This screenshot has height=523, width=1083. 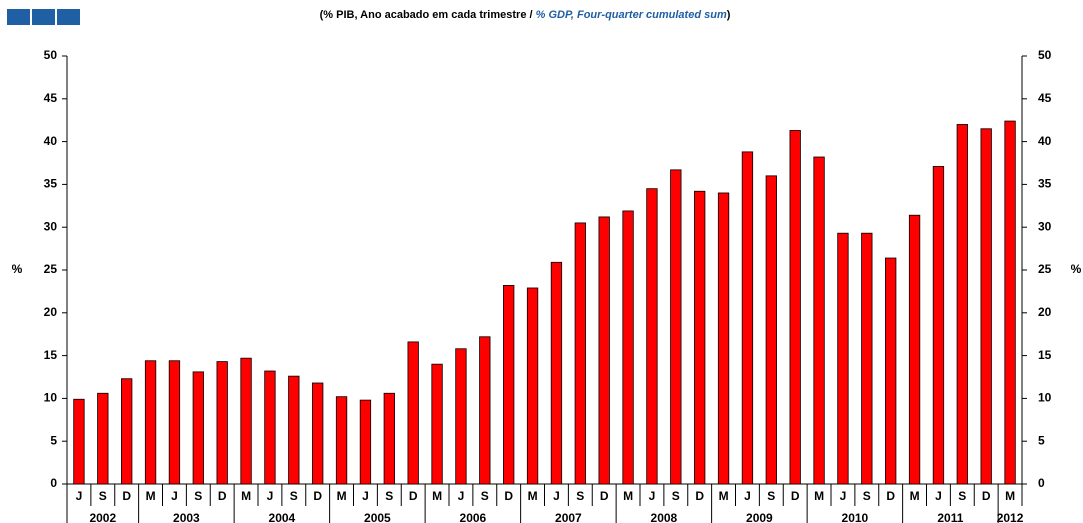 What do you see at coordinates (729, 15) in the screenshot?
I see `title-end: )` at bounding box center [729, 15].